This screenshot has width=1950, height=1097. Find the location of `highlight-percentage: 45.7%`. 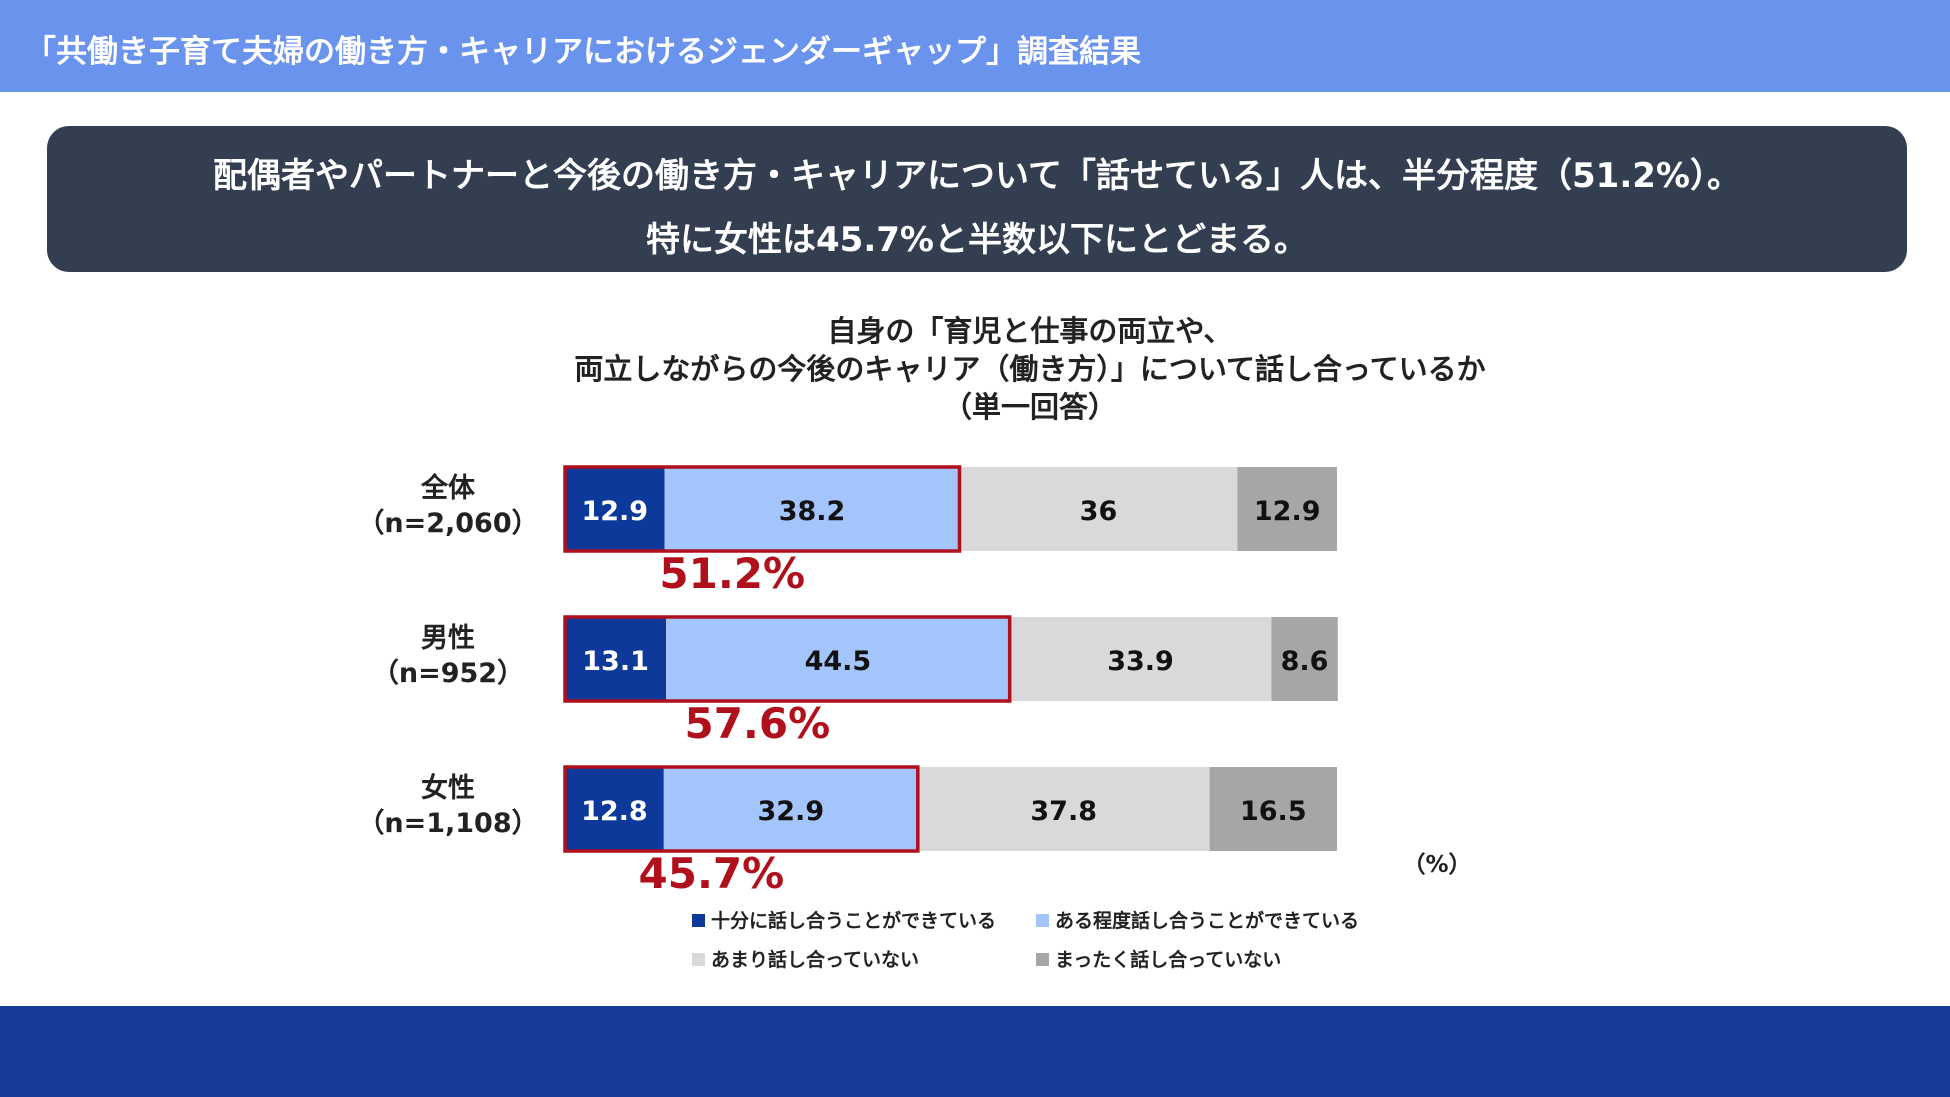

highlight-percentage: 45.7% is located at coordinates (712, 873).